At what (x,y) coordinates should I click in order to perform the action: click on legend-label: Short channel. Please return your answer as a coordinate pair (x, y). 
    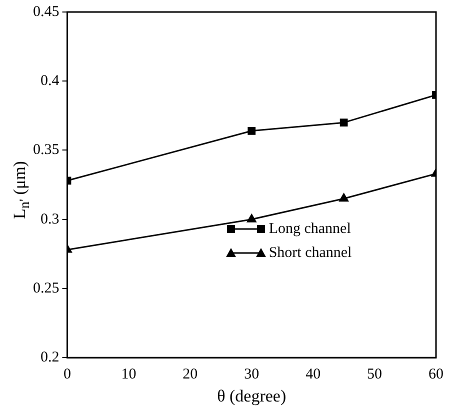
    Looking at the image, I should click on (310, 254).